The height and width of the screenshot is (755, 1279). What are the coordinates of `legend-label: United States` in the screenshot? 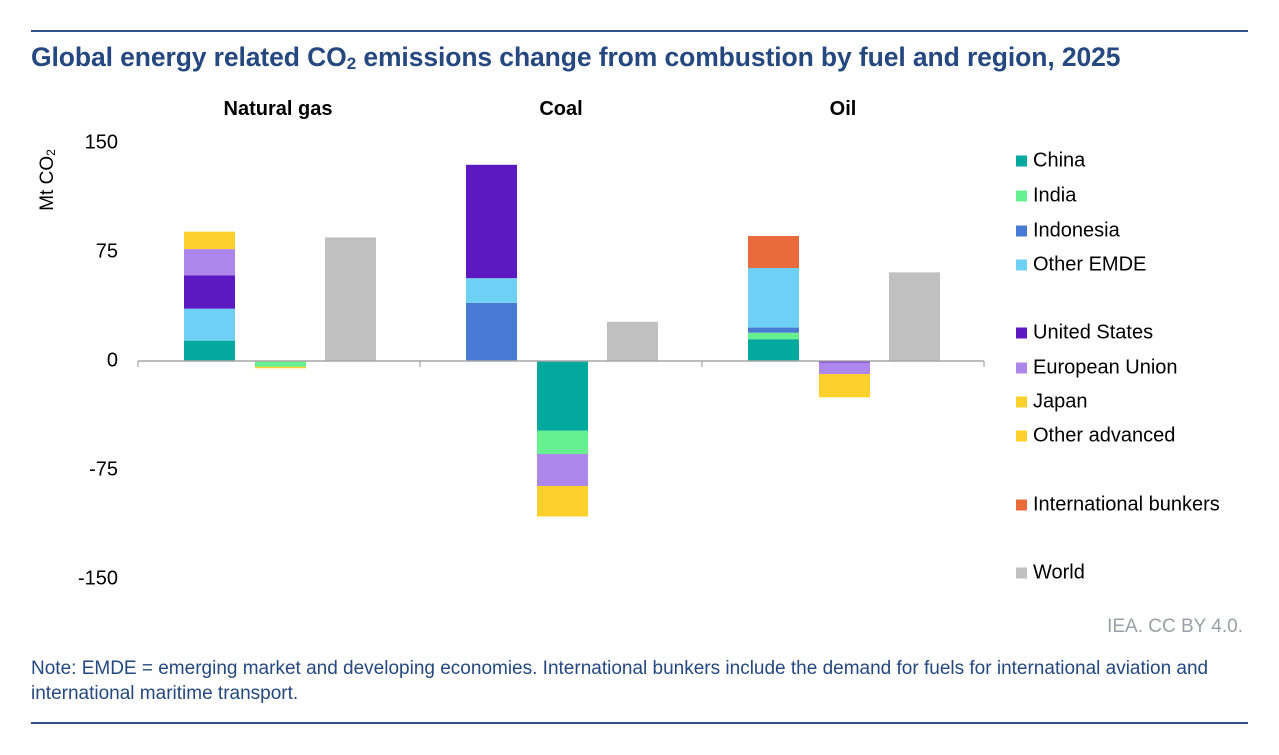 It's located at (1093, 332).